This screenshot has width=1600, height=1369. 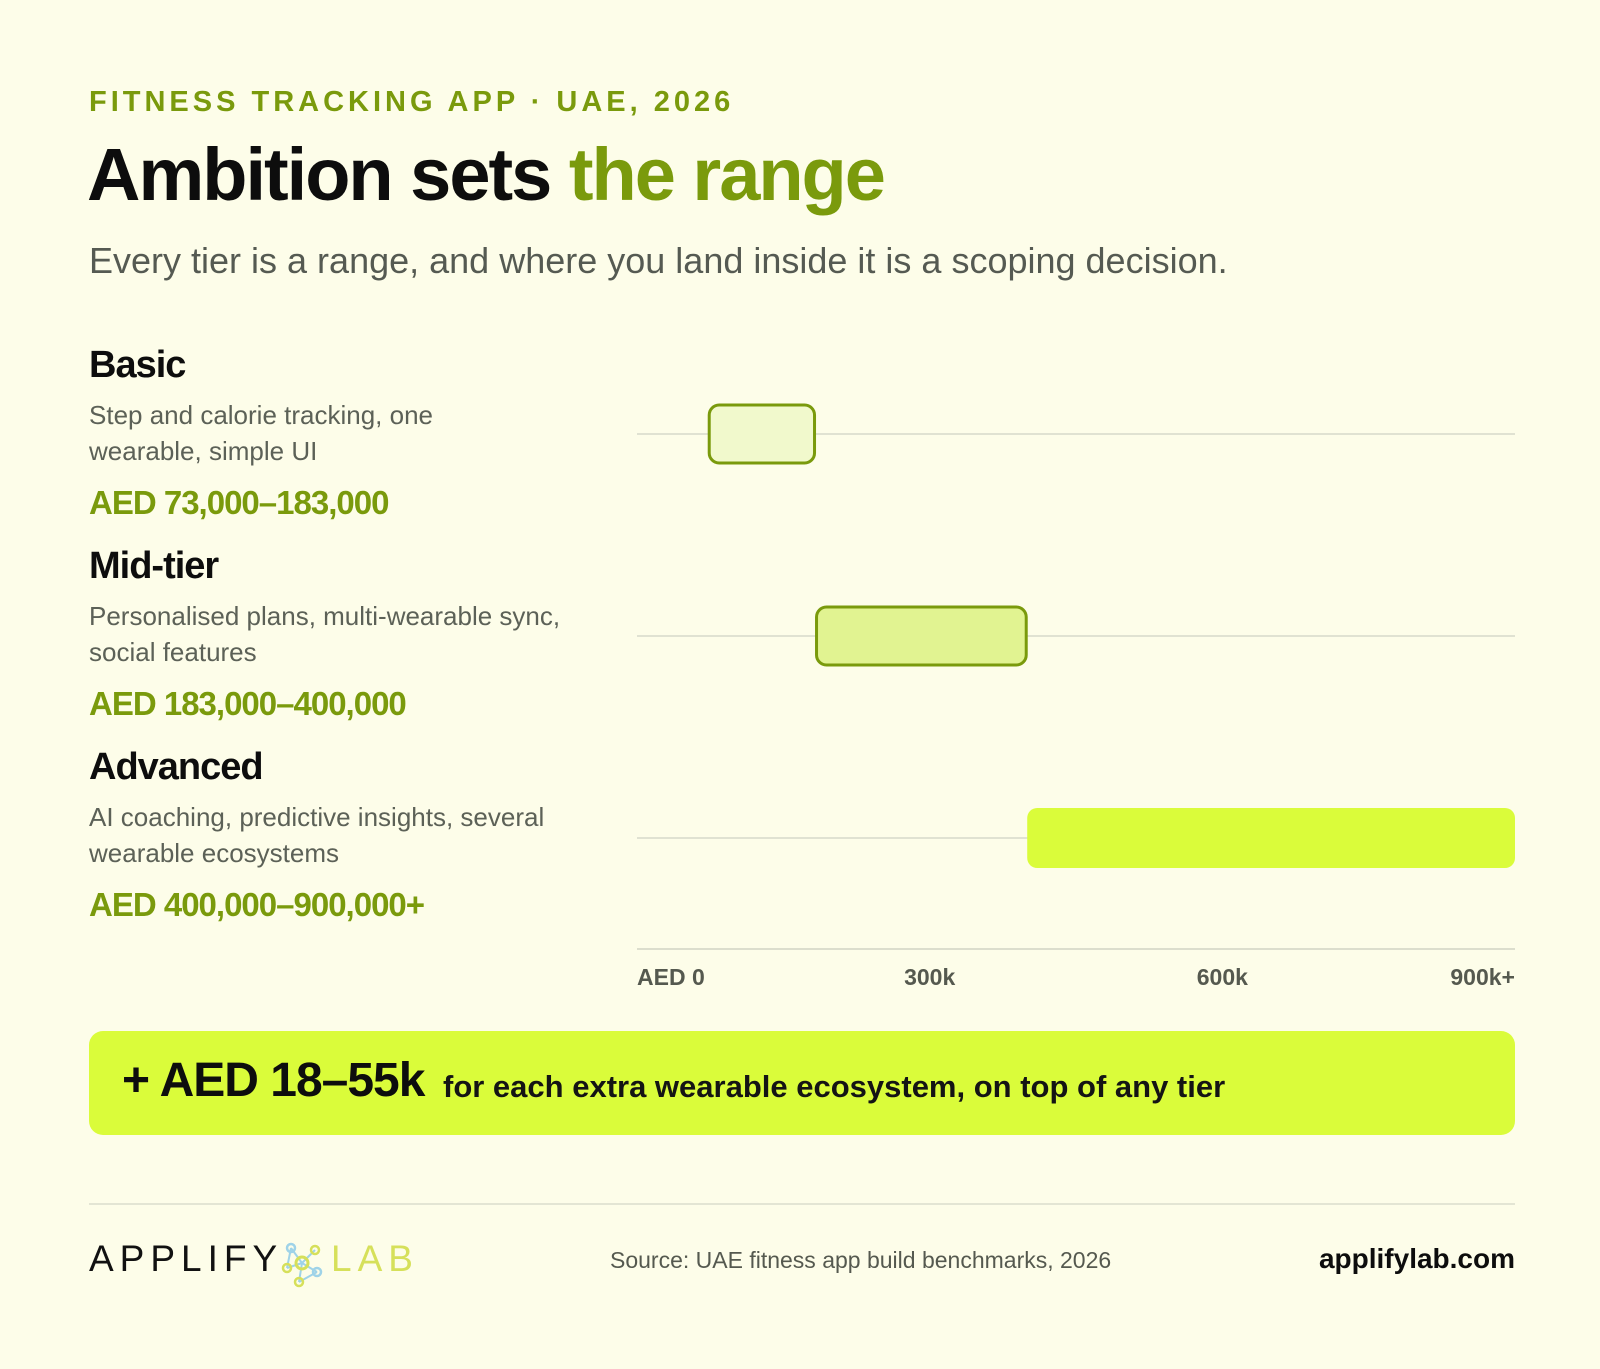 What do you see at coordinates (727, 174) in the screenshot?
I see `title-accent: the range` at bounding box center [727, 174].